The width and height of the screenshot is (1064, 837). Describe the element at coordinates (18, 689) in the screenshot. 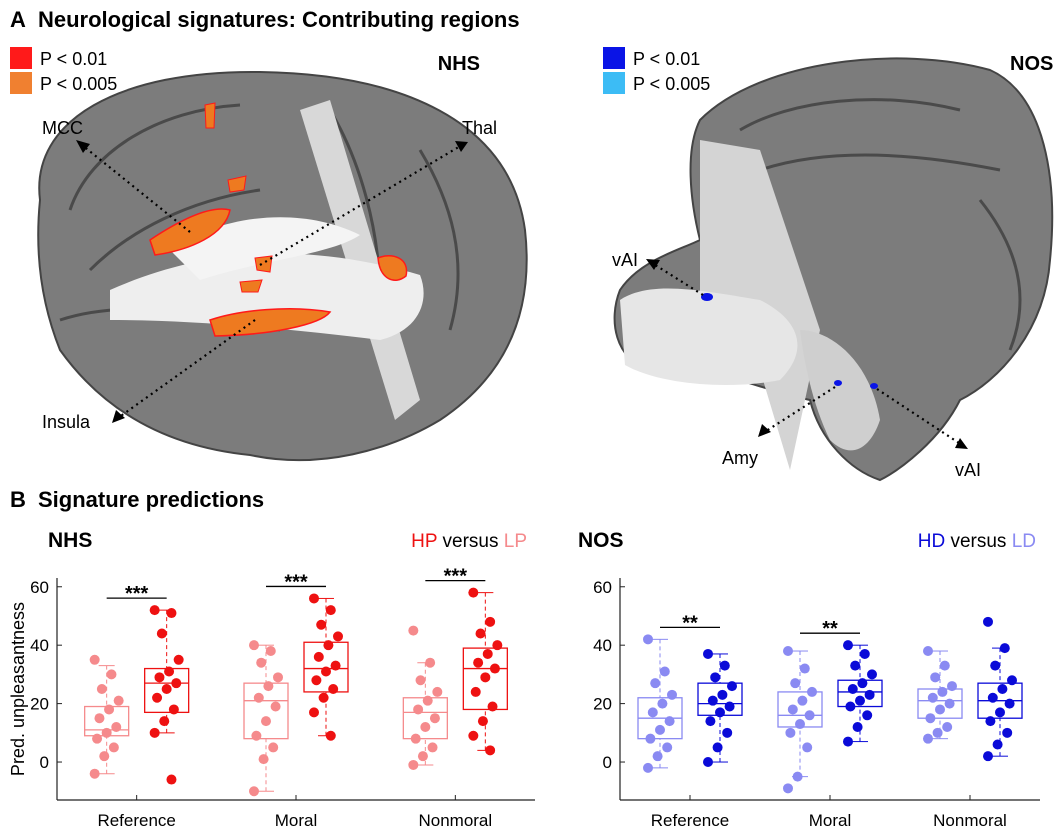

I see `y-axis-label: Pred. unpleasantness` at that location.